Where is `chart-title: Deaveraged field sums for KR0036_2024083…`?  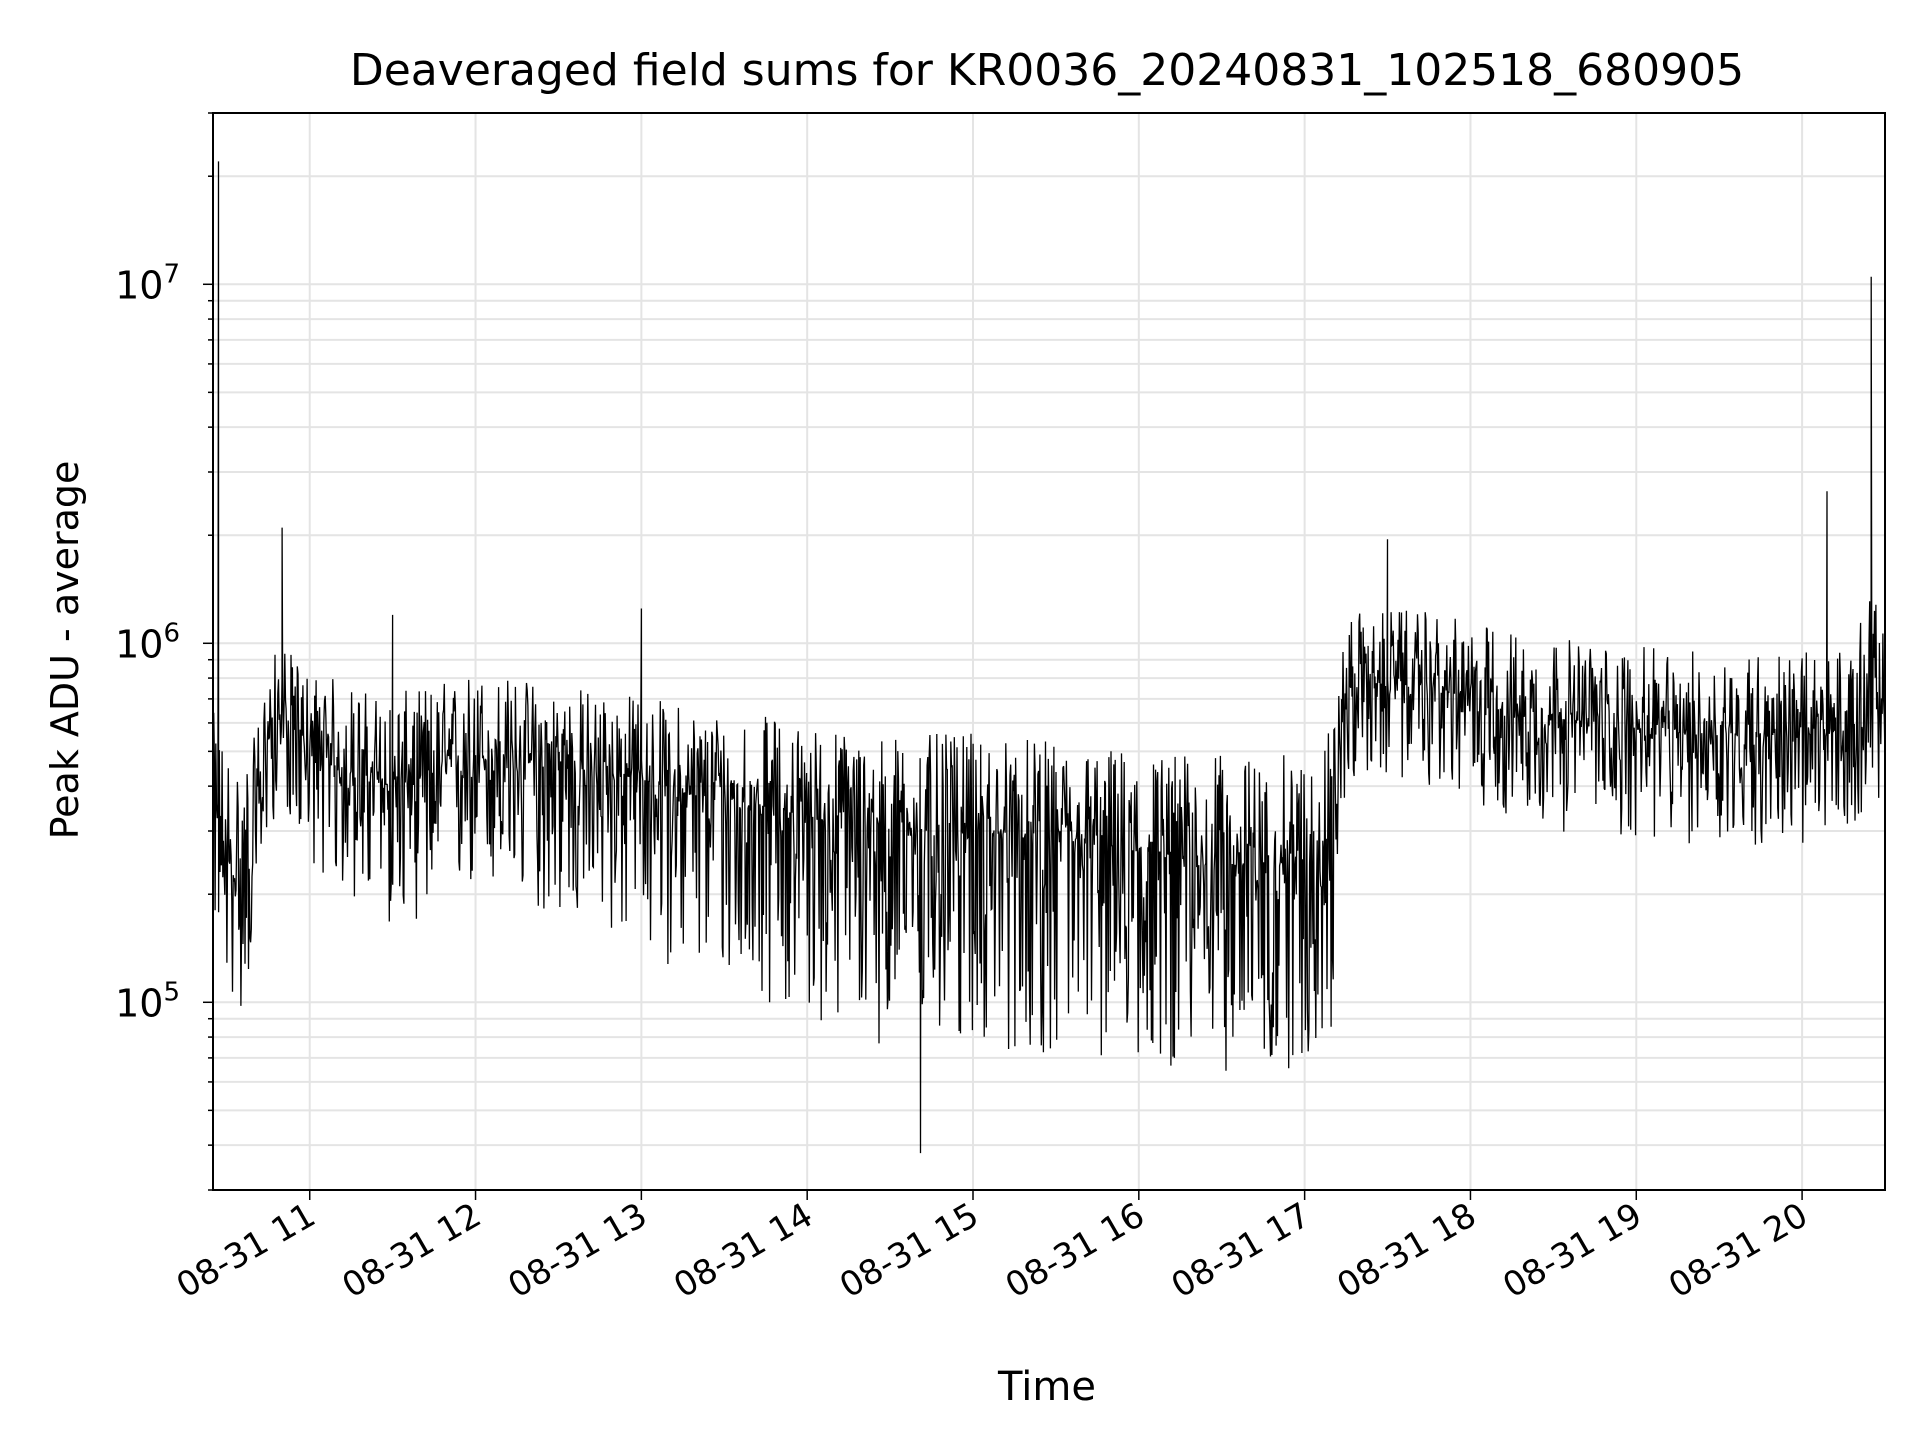
chart-title: Deaveraged field sums for KR0036_2024083… is located at coordinates (1047, 70).